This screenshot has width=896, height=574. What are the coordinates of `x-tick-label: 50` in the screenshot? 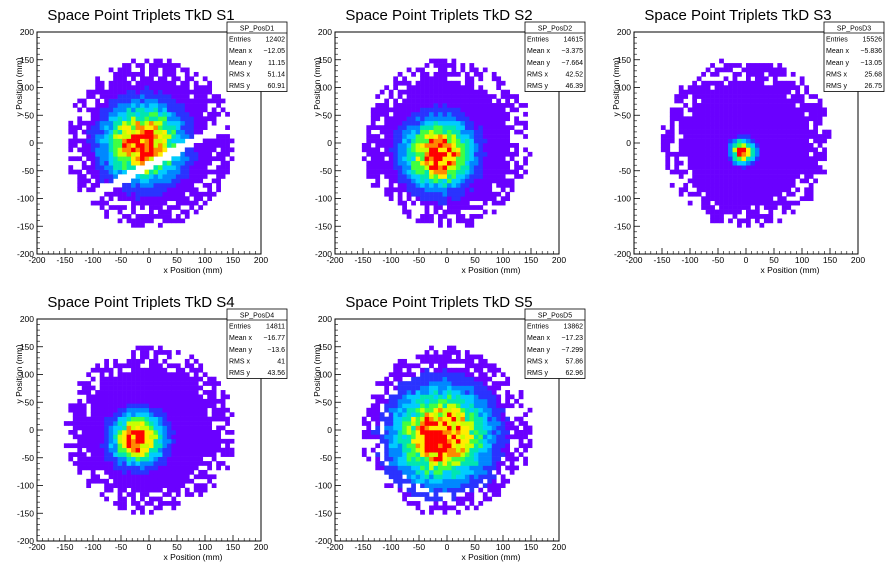 It's located at (475, 260).